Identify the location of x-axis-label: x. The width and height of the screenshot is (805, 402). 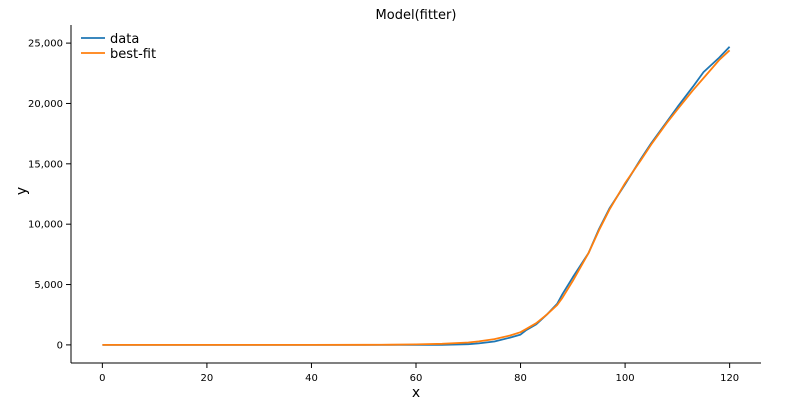
(416, 393).